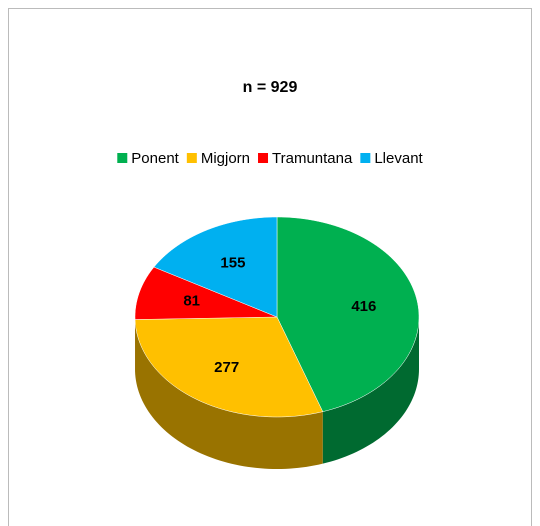 This screenshot has width=540, height=526. What do you see at coordinates (232, 262) in the screenshot?
I see `data-label: 155` at bounding box center [232, 262].